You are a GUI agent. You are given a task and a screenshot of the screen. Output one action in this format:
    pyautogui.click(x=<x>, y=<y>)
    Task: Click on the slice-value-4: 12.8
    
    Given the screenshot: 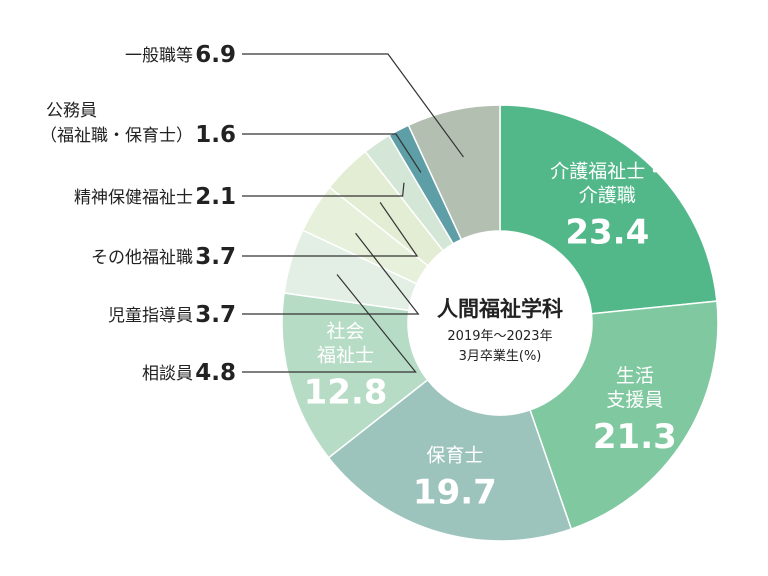 What is the action you would take?
    pyautogui.click(x=346, y=393)
    